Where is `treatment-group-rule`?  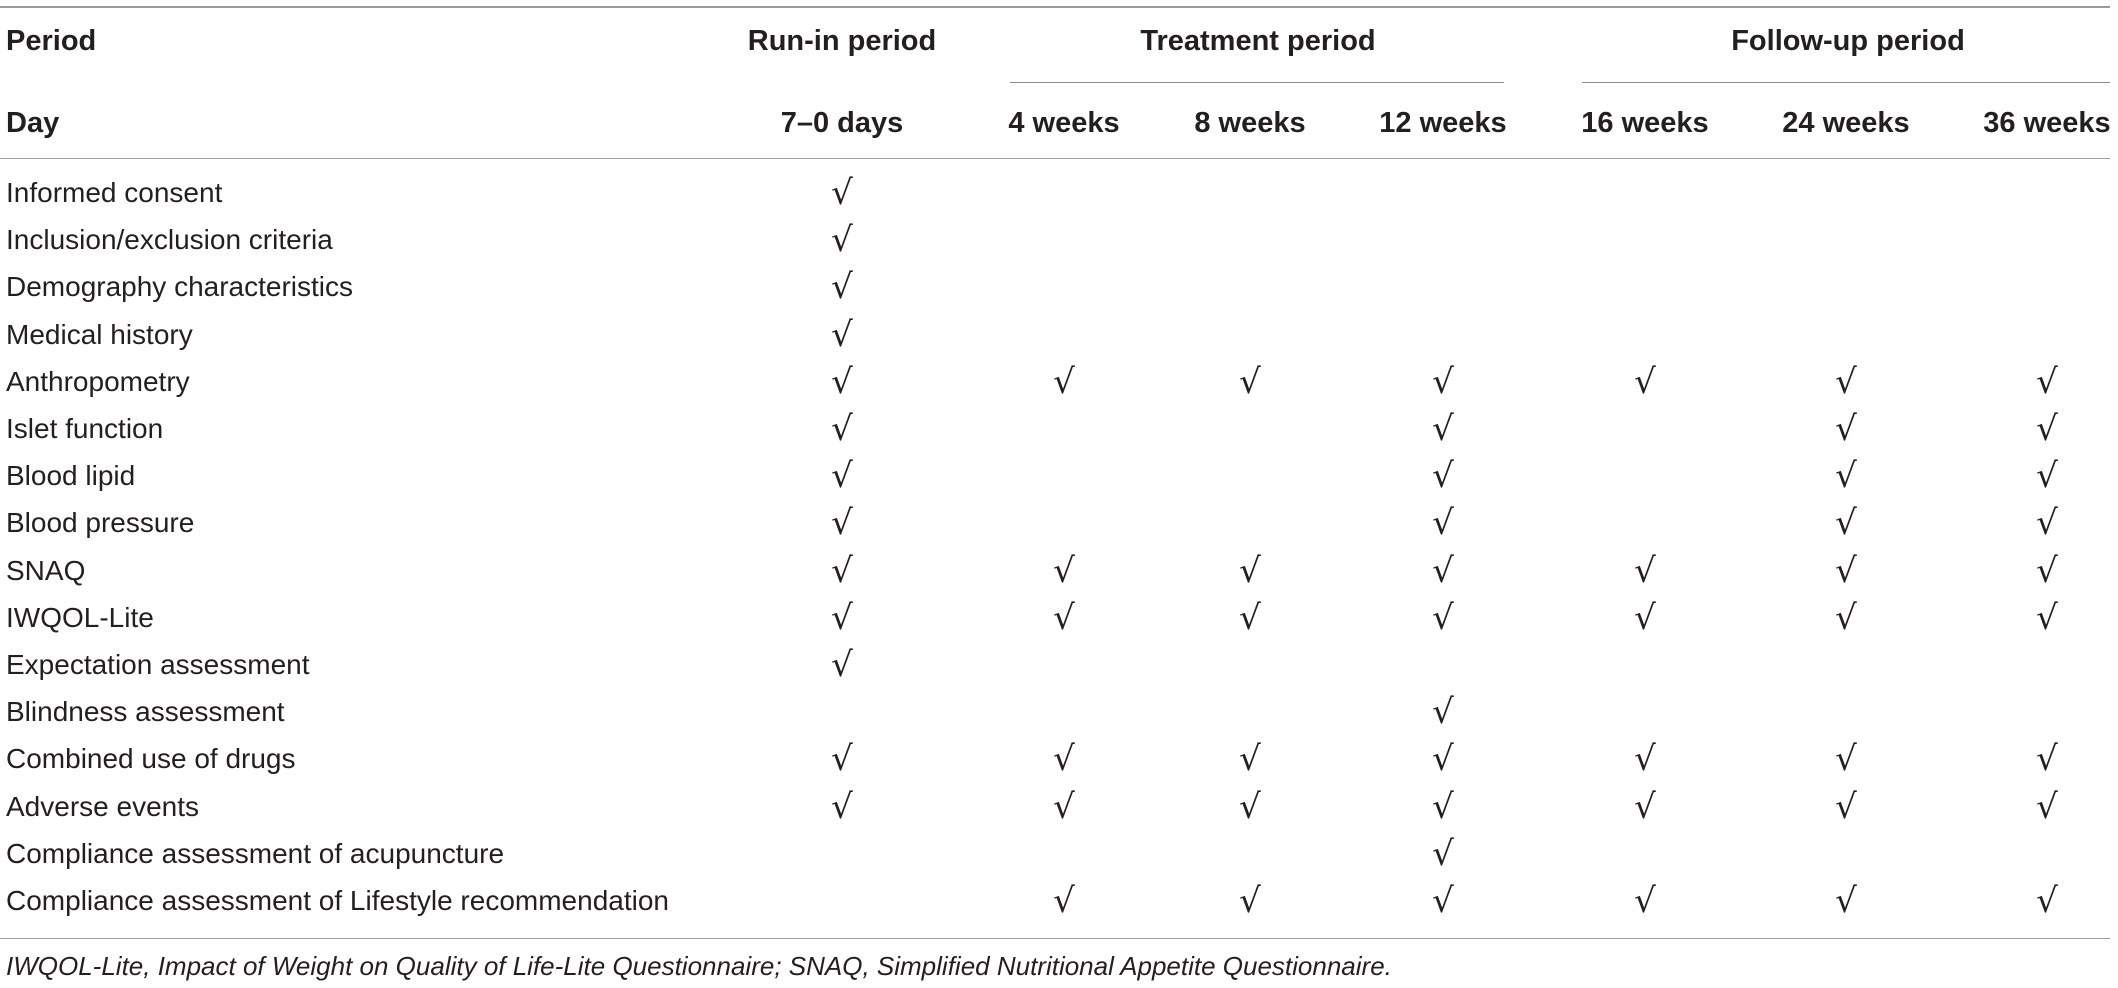
treatment-group-rule is located at coordinates (1257, 82).